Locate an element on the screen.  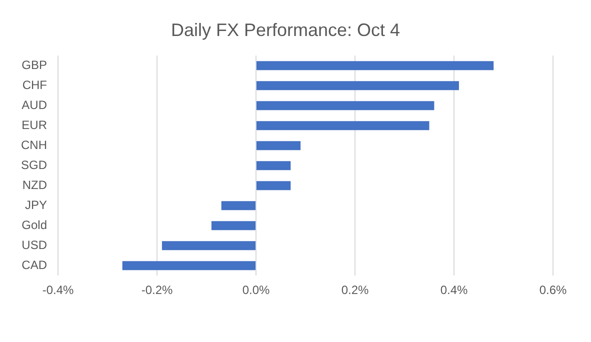
y-tick-label: GBP is located at coordinates (35, 65).